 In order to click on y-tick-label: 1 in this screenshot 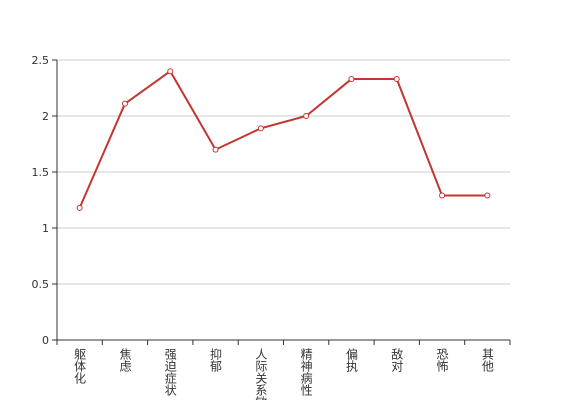, I will do `click(45, 228)`.